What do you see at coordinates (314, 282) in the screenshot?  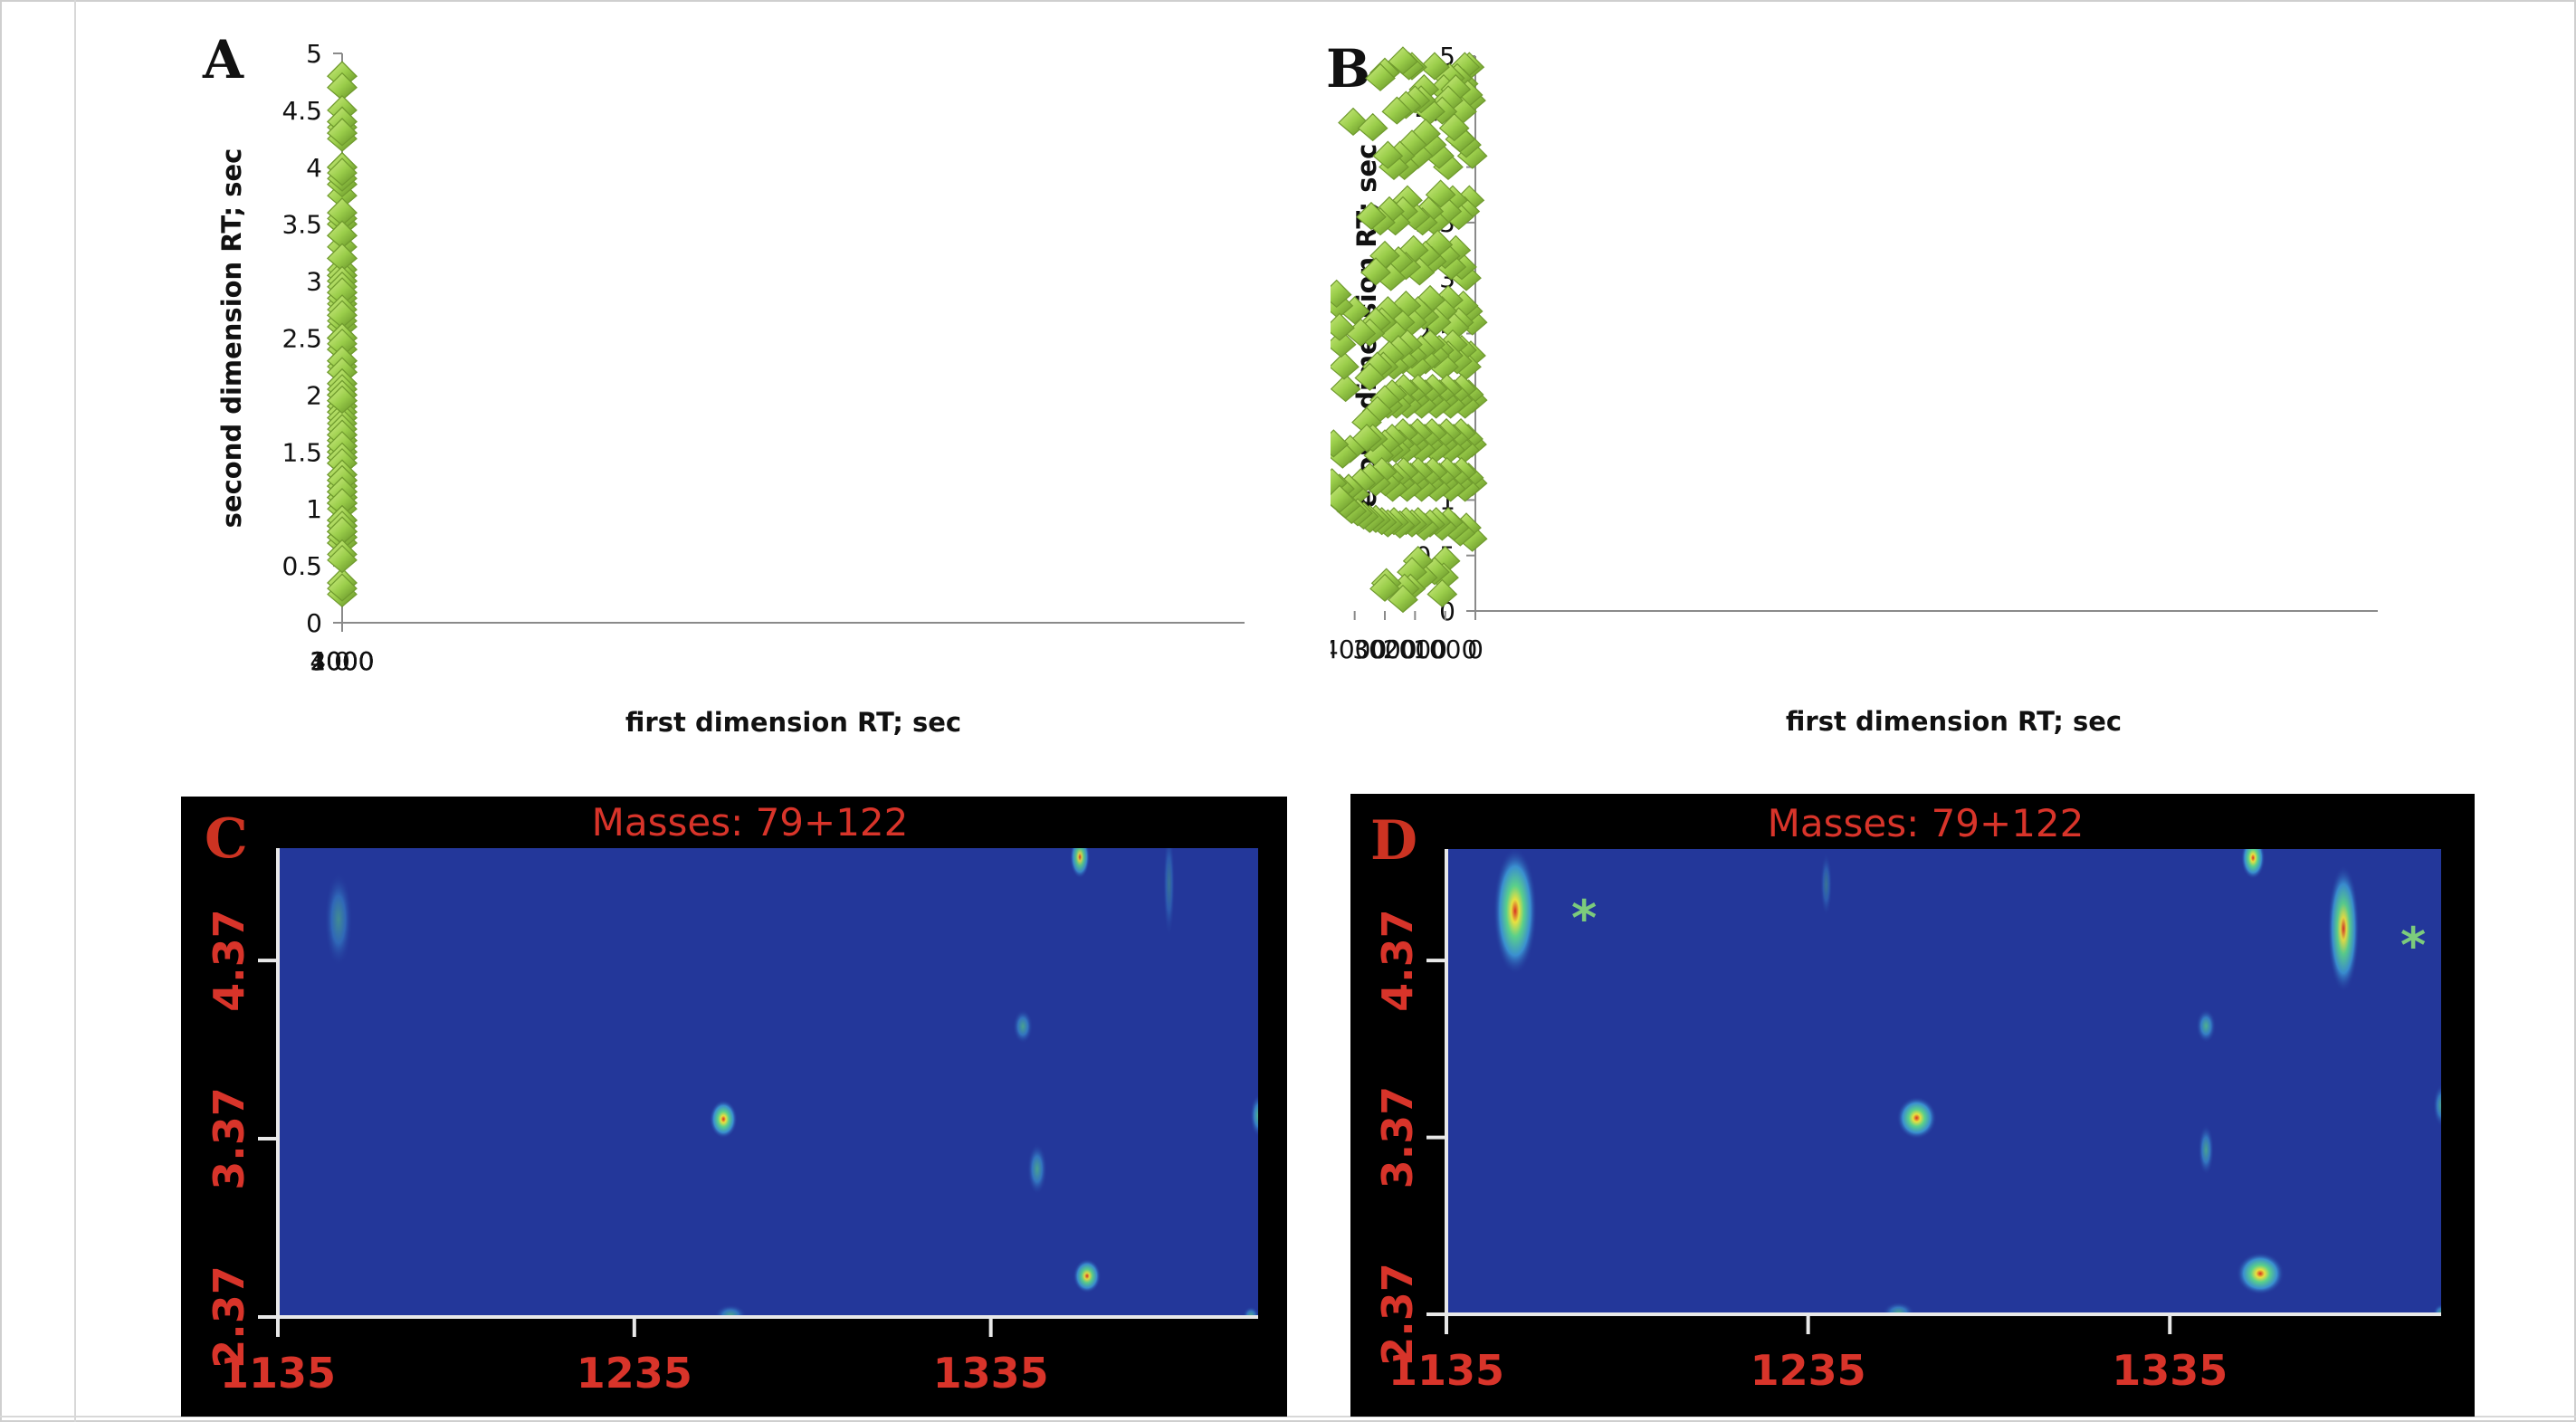 I see `y-tick-label: 3` at bounding box center [314, 282].